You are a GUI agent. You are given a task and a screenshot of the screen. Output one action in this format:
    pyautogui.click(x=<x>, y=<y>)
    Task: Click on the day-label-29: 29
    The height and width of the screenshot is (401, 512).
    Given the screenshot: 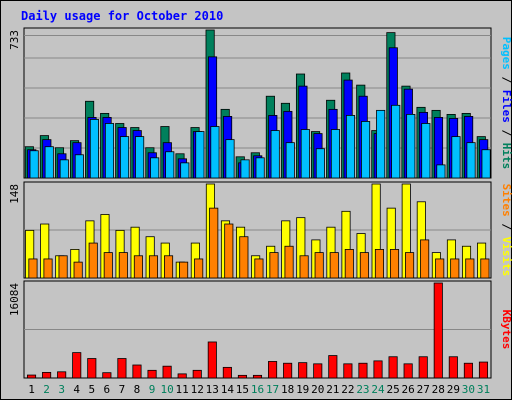 What is the action you would take?
    pyautogui.click(x=453, y=389)
    